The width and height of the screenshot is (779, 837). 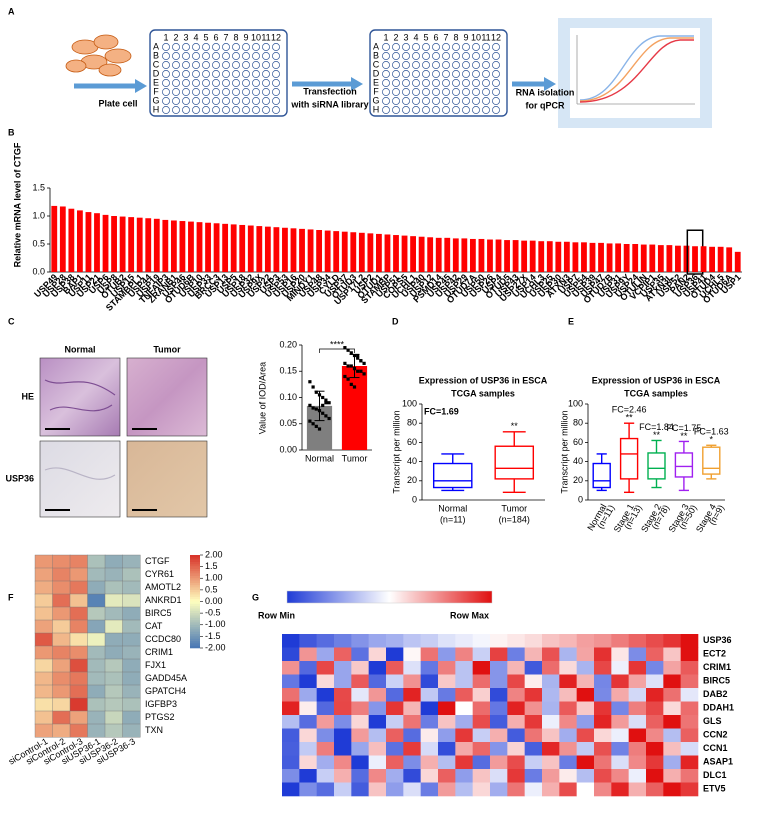 I want to click on scale-min-label: Row Min, so click(x=276, y=615).